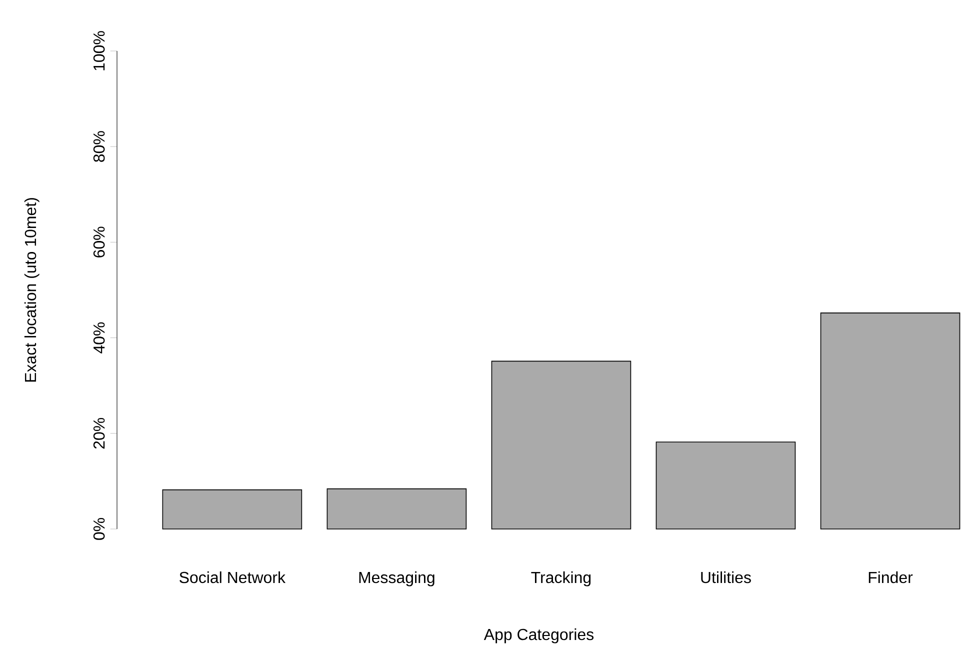 This screenshot has width=961, height=648. What do you see at coordinates (539, 636) in the screenshot?
I see `x-axis-title: App Categories` at bounding box center [539, 636].